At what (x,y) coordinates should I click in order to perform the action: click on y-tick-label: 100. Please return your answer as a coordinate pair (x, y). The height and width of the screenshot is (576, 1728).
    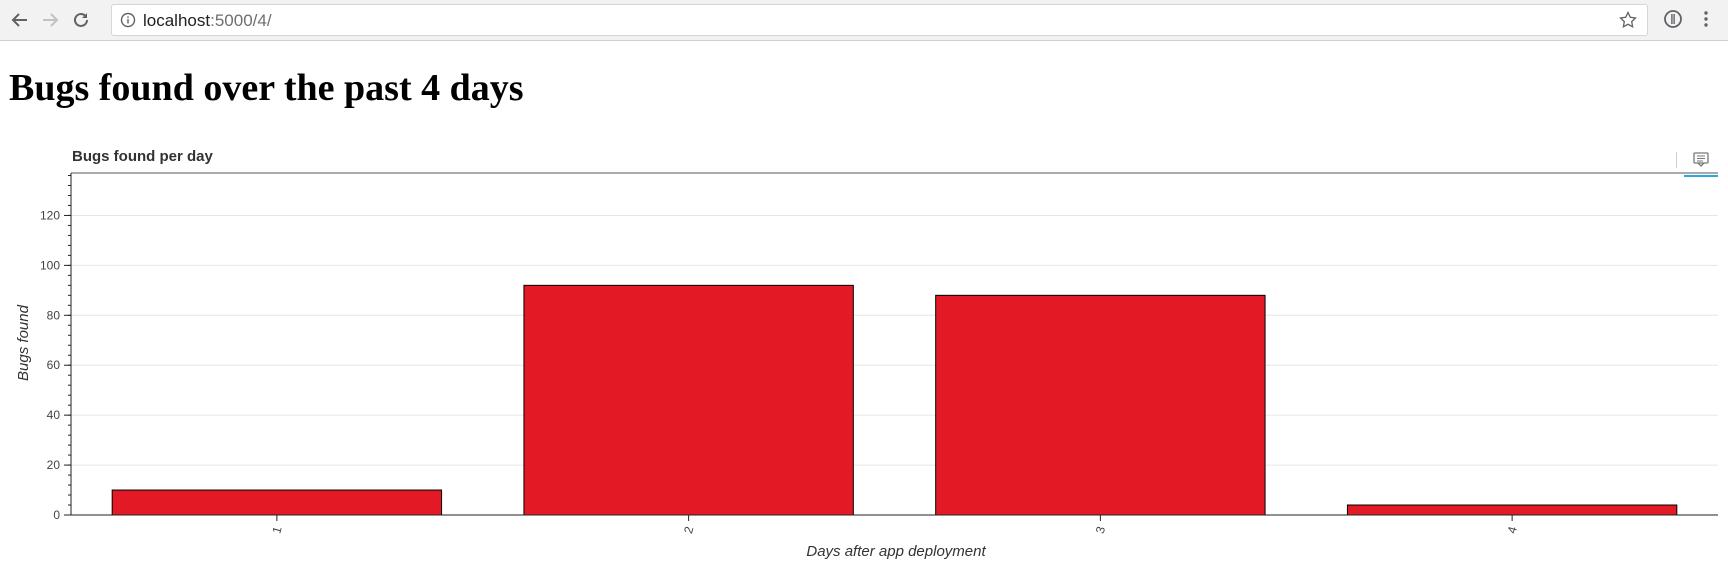
    Looking at the image, I should click on (50, 265).